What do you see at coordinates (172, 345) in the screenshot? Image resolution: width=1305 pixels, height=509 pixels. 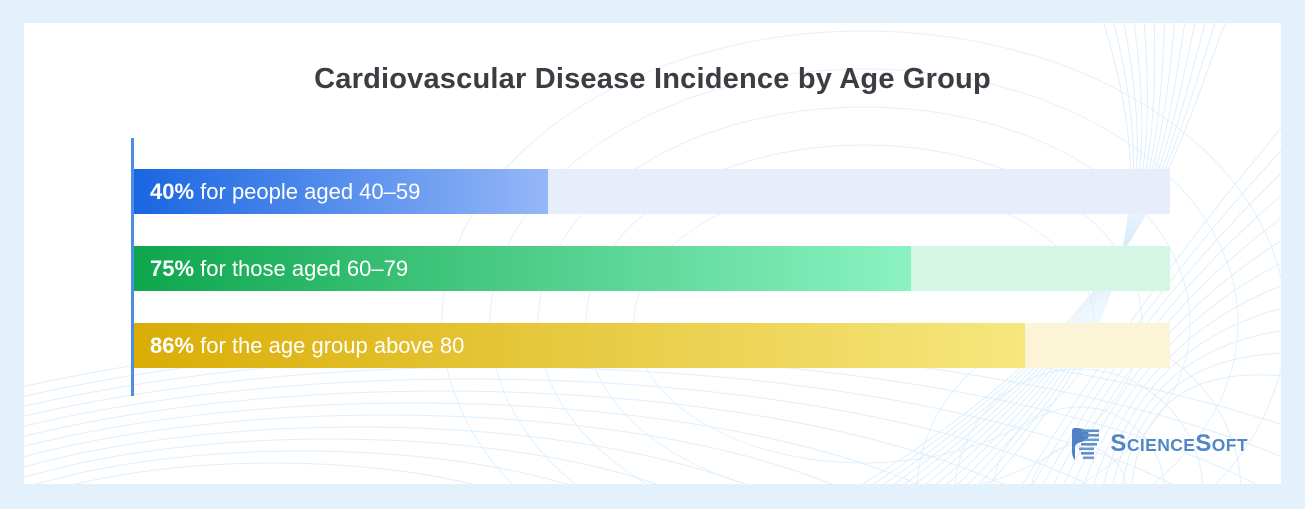 I see `bar-value: 86%` at bounding box center [172, 345].